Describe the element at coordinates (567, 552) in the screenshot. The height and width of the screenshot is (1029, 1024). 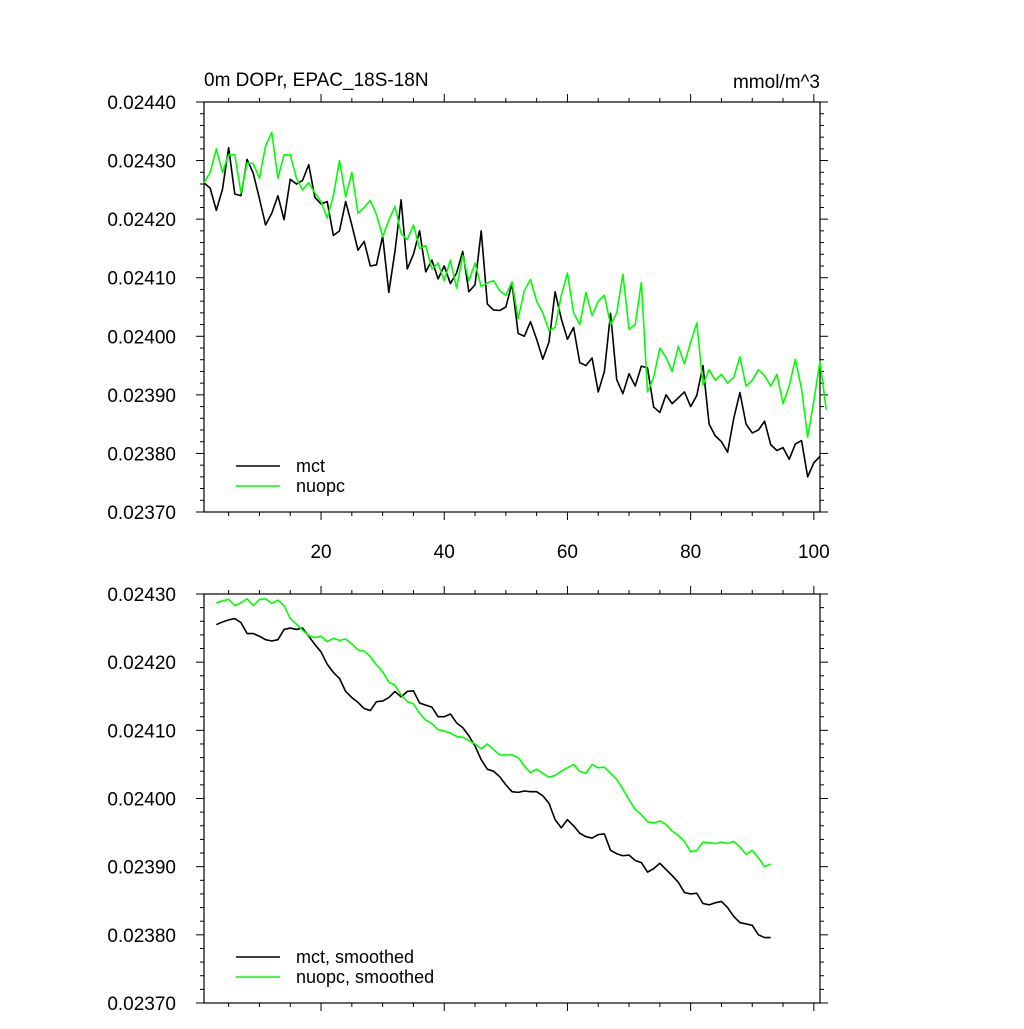
I see `x-tick-label: 60` at that location.